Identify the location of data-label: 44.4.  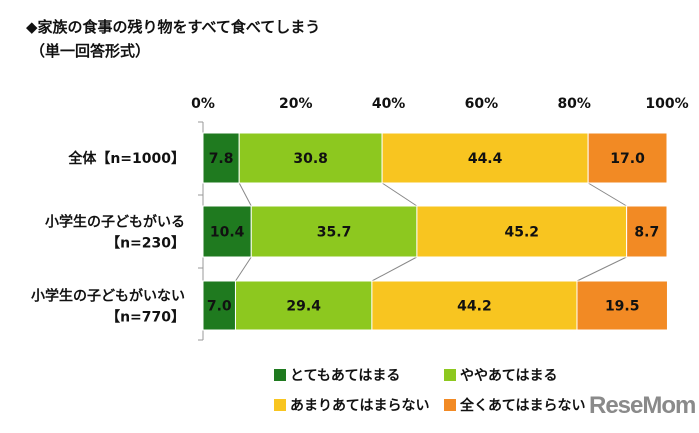
(485, 159).